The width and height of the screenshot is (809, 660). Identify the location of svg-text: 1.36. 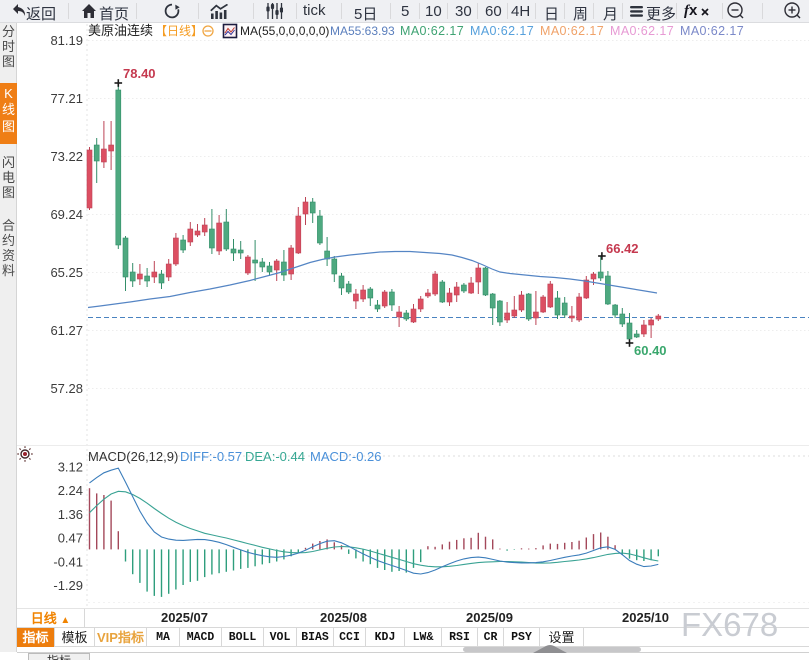
(70, 514).